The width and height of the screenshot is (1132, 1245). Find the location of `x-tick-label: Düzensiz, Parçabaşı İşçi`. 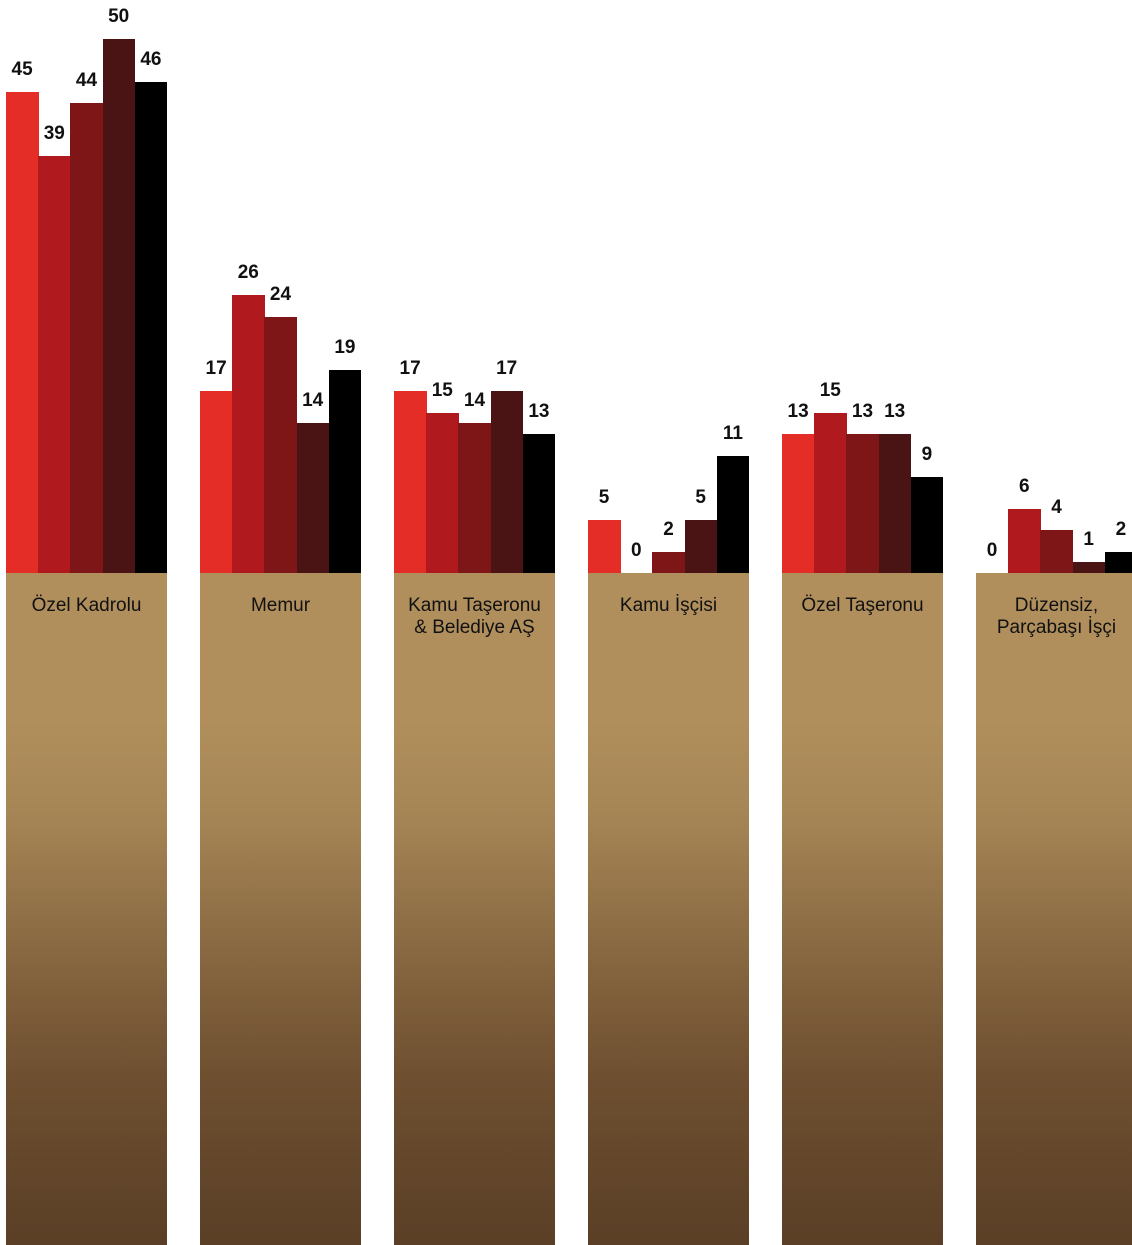

x-tick-label: Düzensiz, Parçabaşı İşçi is located at coordinates (1056, 616).